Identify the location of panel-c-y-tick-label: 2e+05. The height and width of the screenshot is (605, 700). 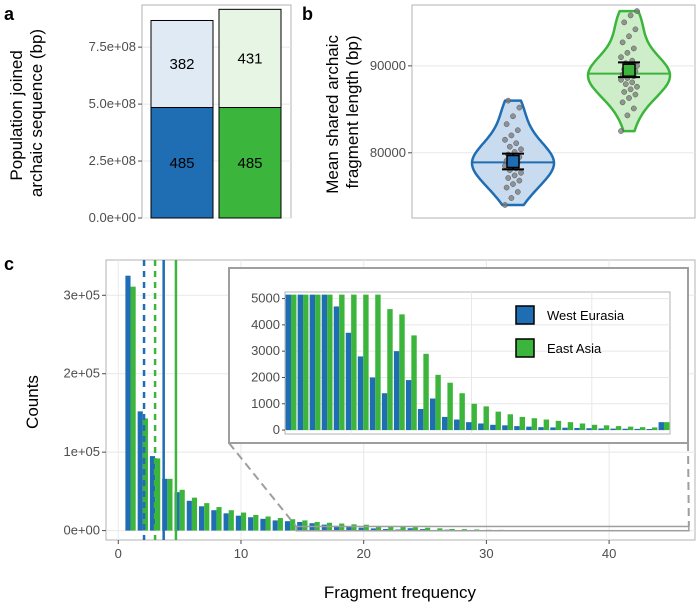
(81, 373).